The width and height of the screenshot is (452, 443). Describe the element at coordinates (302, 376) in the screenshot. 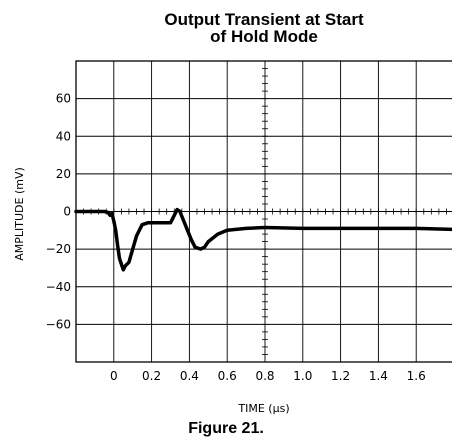

I see `x-tick-label: 1.0` at that location.